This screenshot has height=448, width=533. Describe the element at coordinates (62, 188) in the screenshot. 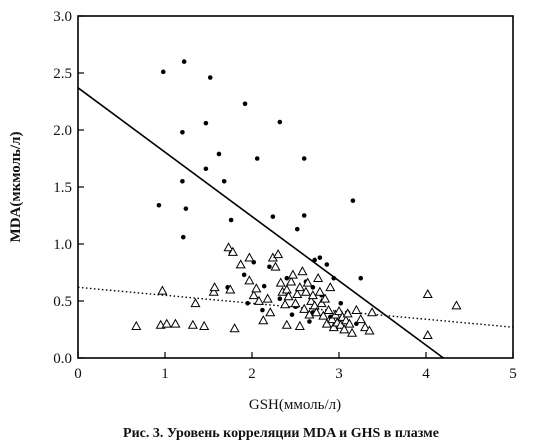

I see `y-tick-label: 1.5` at that location.